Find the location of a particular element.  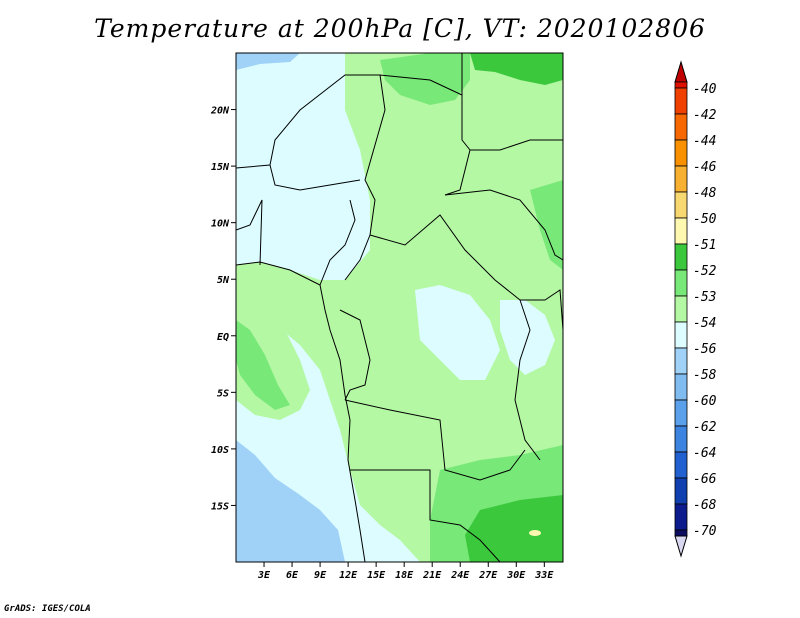

colorbar-label-9: -54 is located at coordinates (704, 323).